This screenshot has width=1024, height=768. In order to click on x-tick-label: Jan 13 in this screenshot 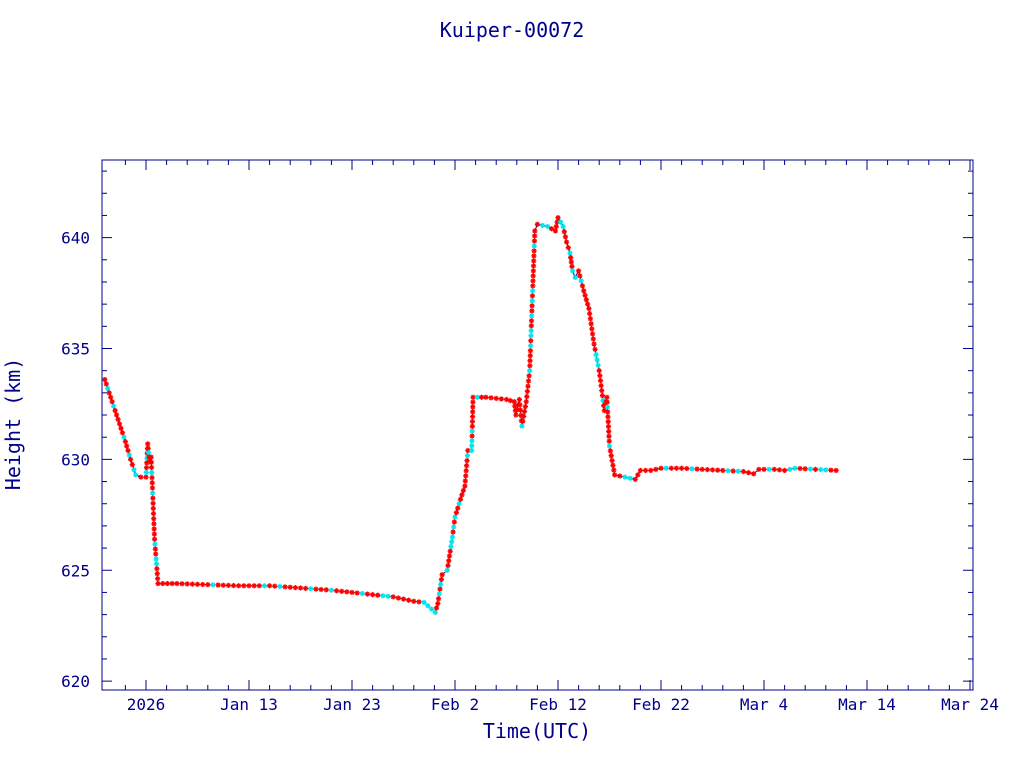, I will do `click(249, 704)`.